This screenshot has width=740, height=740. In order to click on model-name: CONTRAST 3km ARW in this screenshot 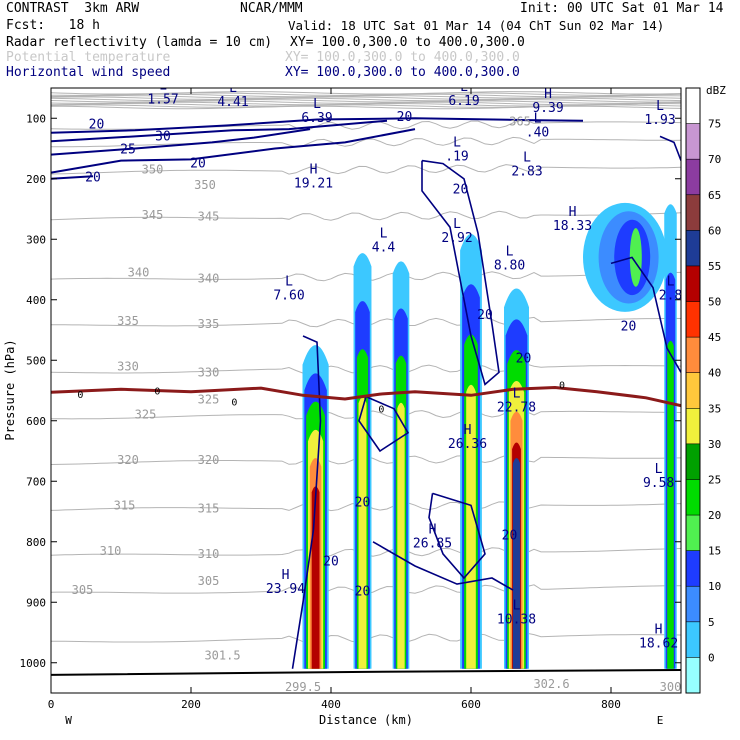, I will do `click(73, 8)`.